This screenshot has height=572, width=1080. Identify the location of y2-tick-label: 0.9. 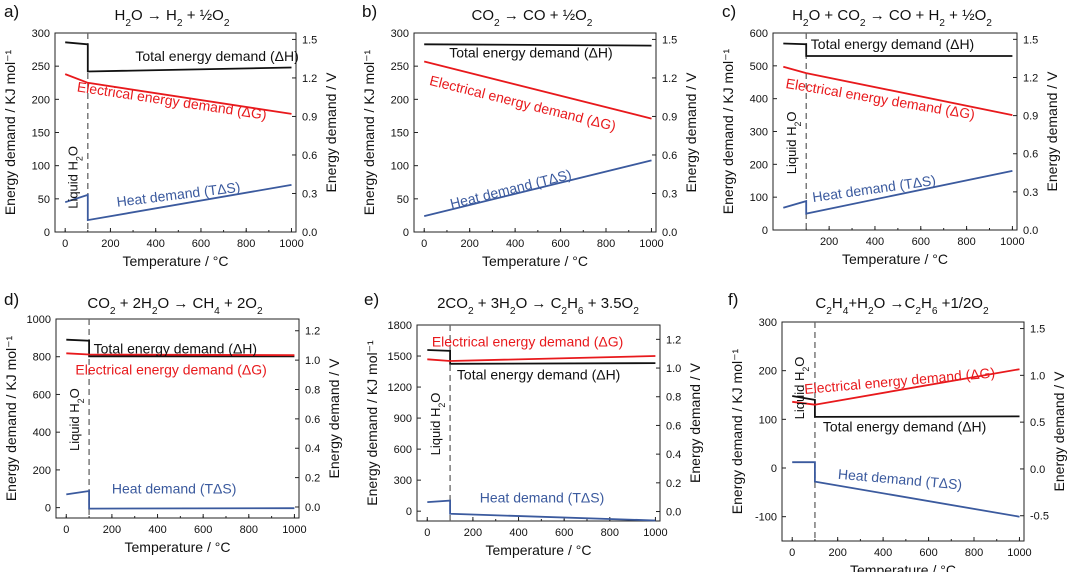
(669, 117).